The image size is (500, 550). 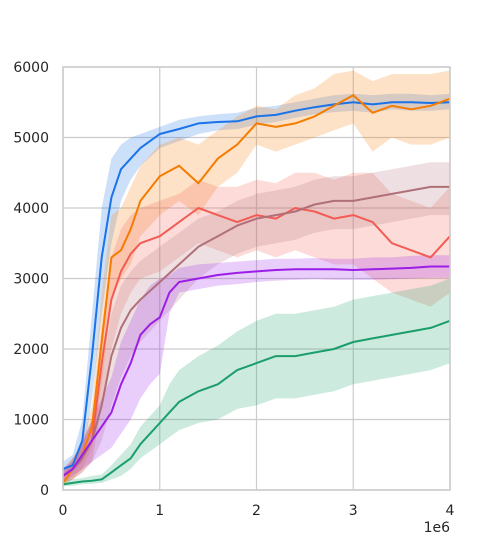 What do you see at coordinates (31, 350) in the screenshot?
I see `y-tick-label: 2000` at bounding box center [31, 350].